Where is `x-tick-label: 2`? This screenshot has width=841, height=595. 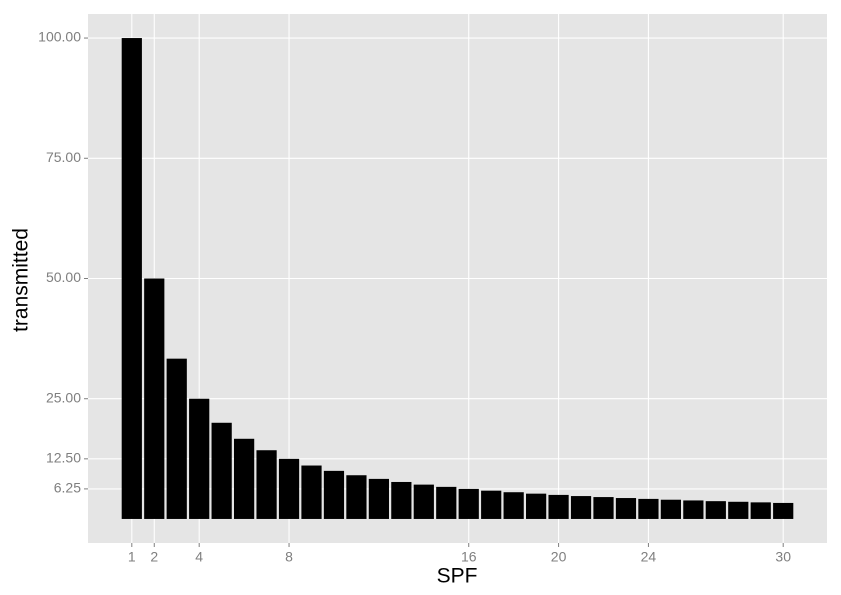
x-tick-label: 2 is located at coordinates (154, 557).